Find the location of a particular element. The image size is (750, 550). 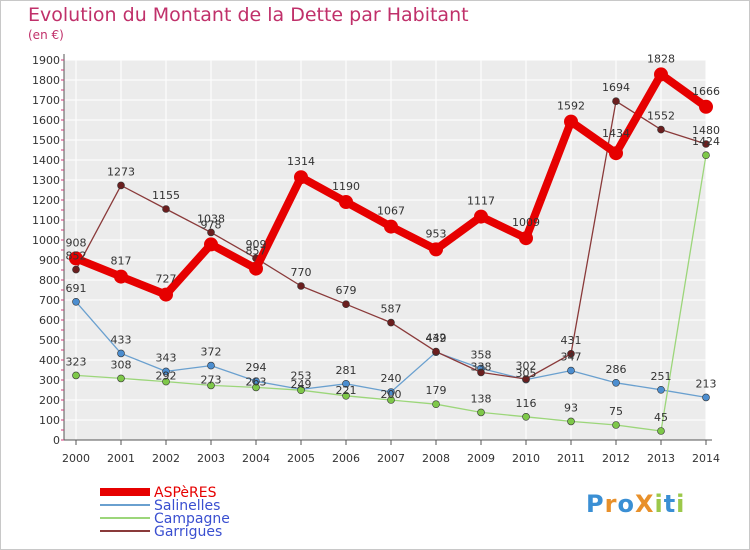

y-tick-label: 600 is located at coordinates (49, 320).